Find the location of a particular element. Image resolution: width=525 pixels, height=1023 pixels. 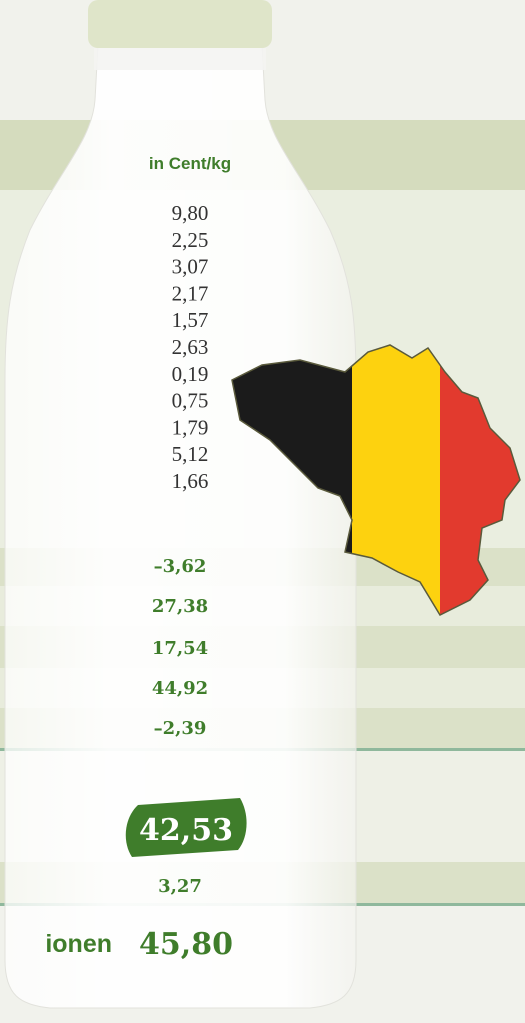

cost-value: 5,12 is located at coordinates (190, 454).